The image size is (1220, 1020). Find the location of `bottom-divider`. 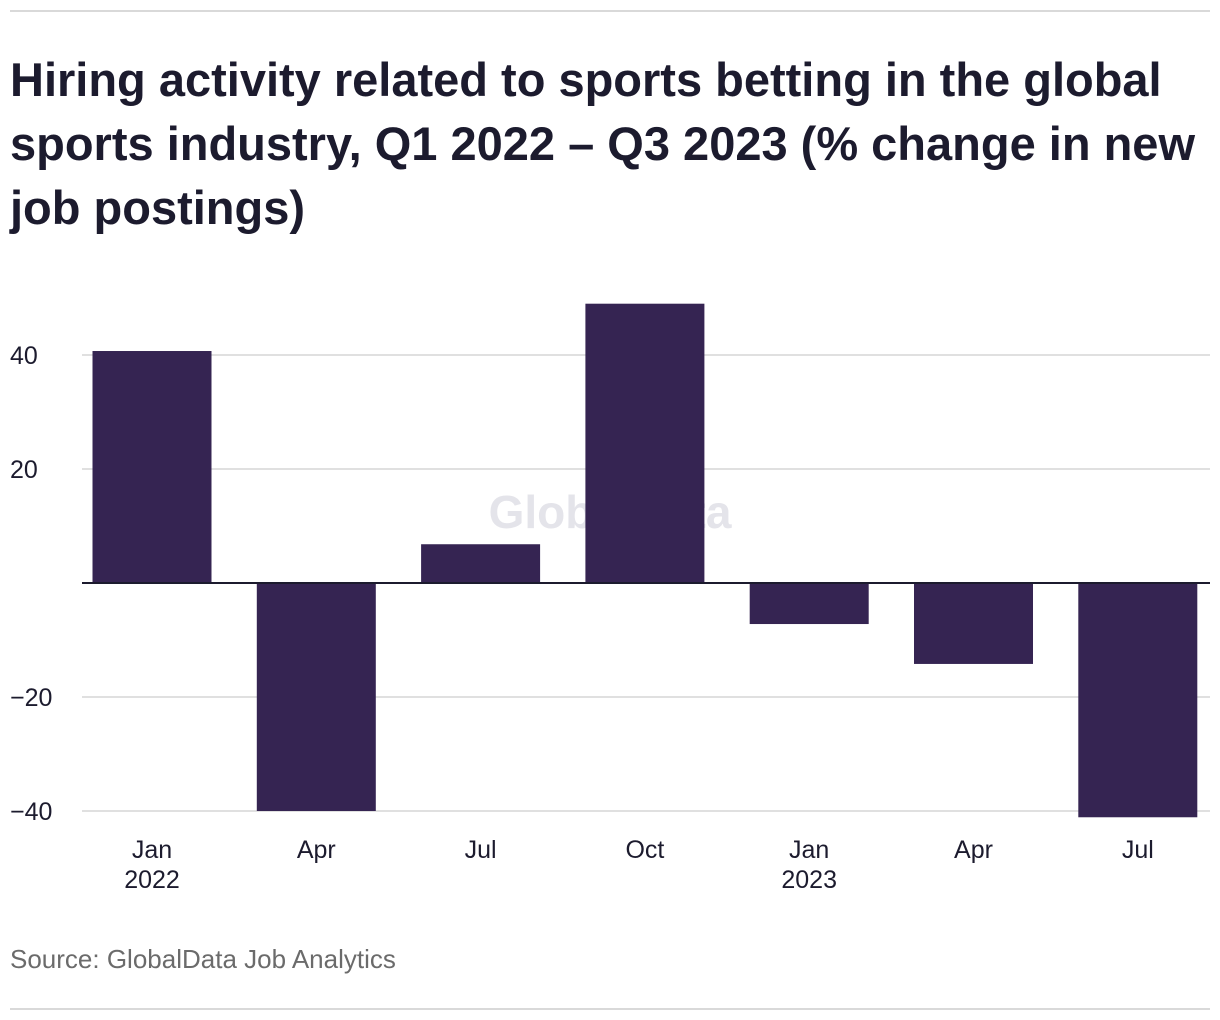

bottom-divider is located at coordinates (610, 1009).